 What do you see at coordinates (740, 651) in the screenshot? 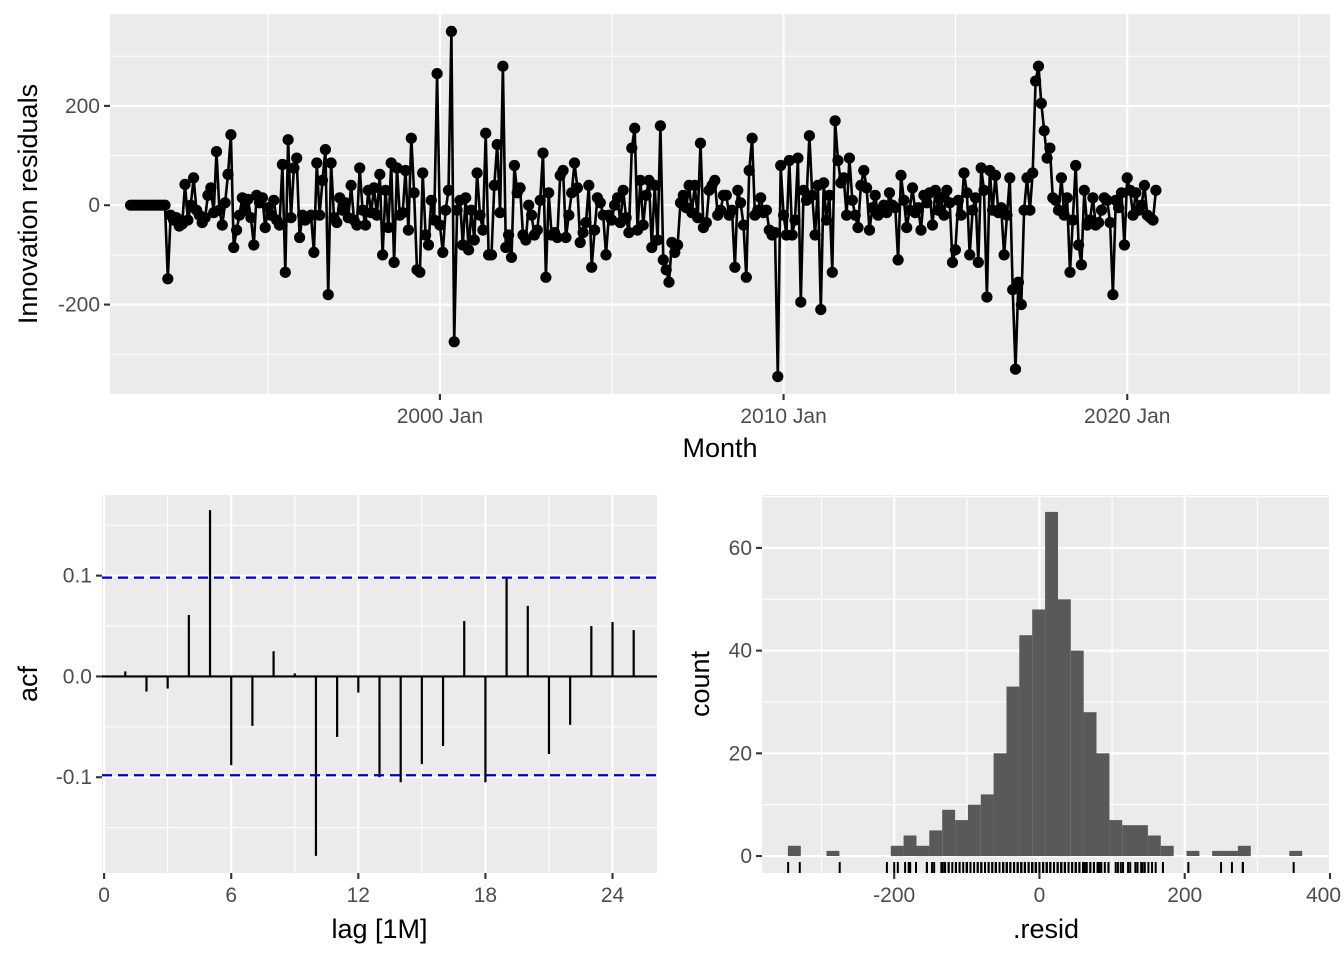
I see `y-tick-label: 40` at bounding box center [740, 651].